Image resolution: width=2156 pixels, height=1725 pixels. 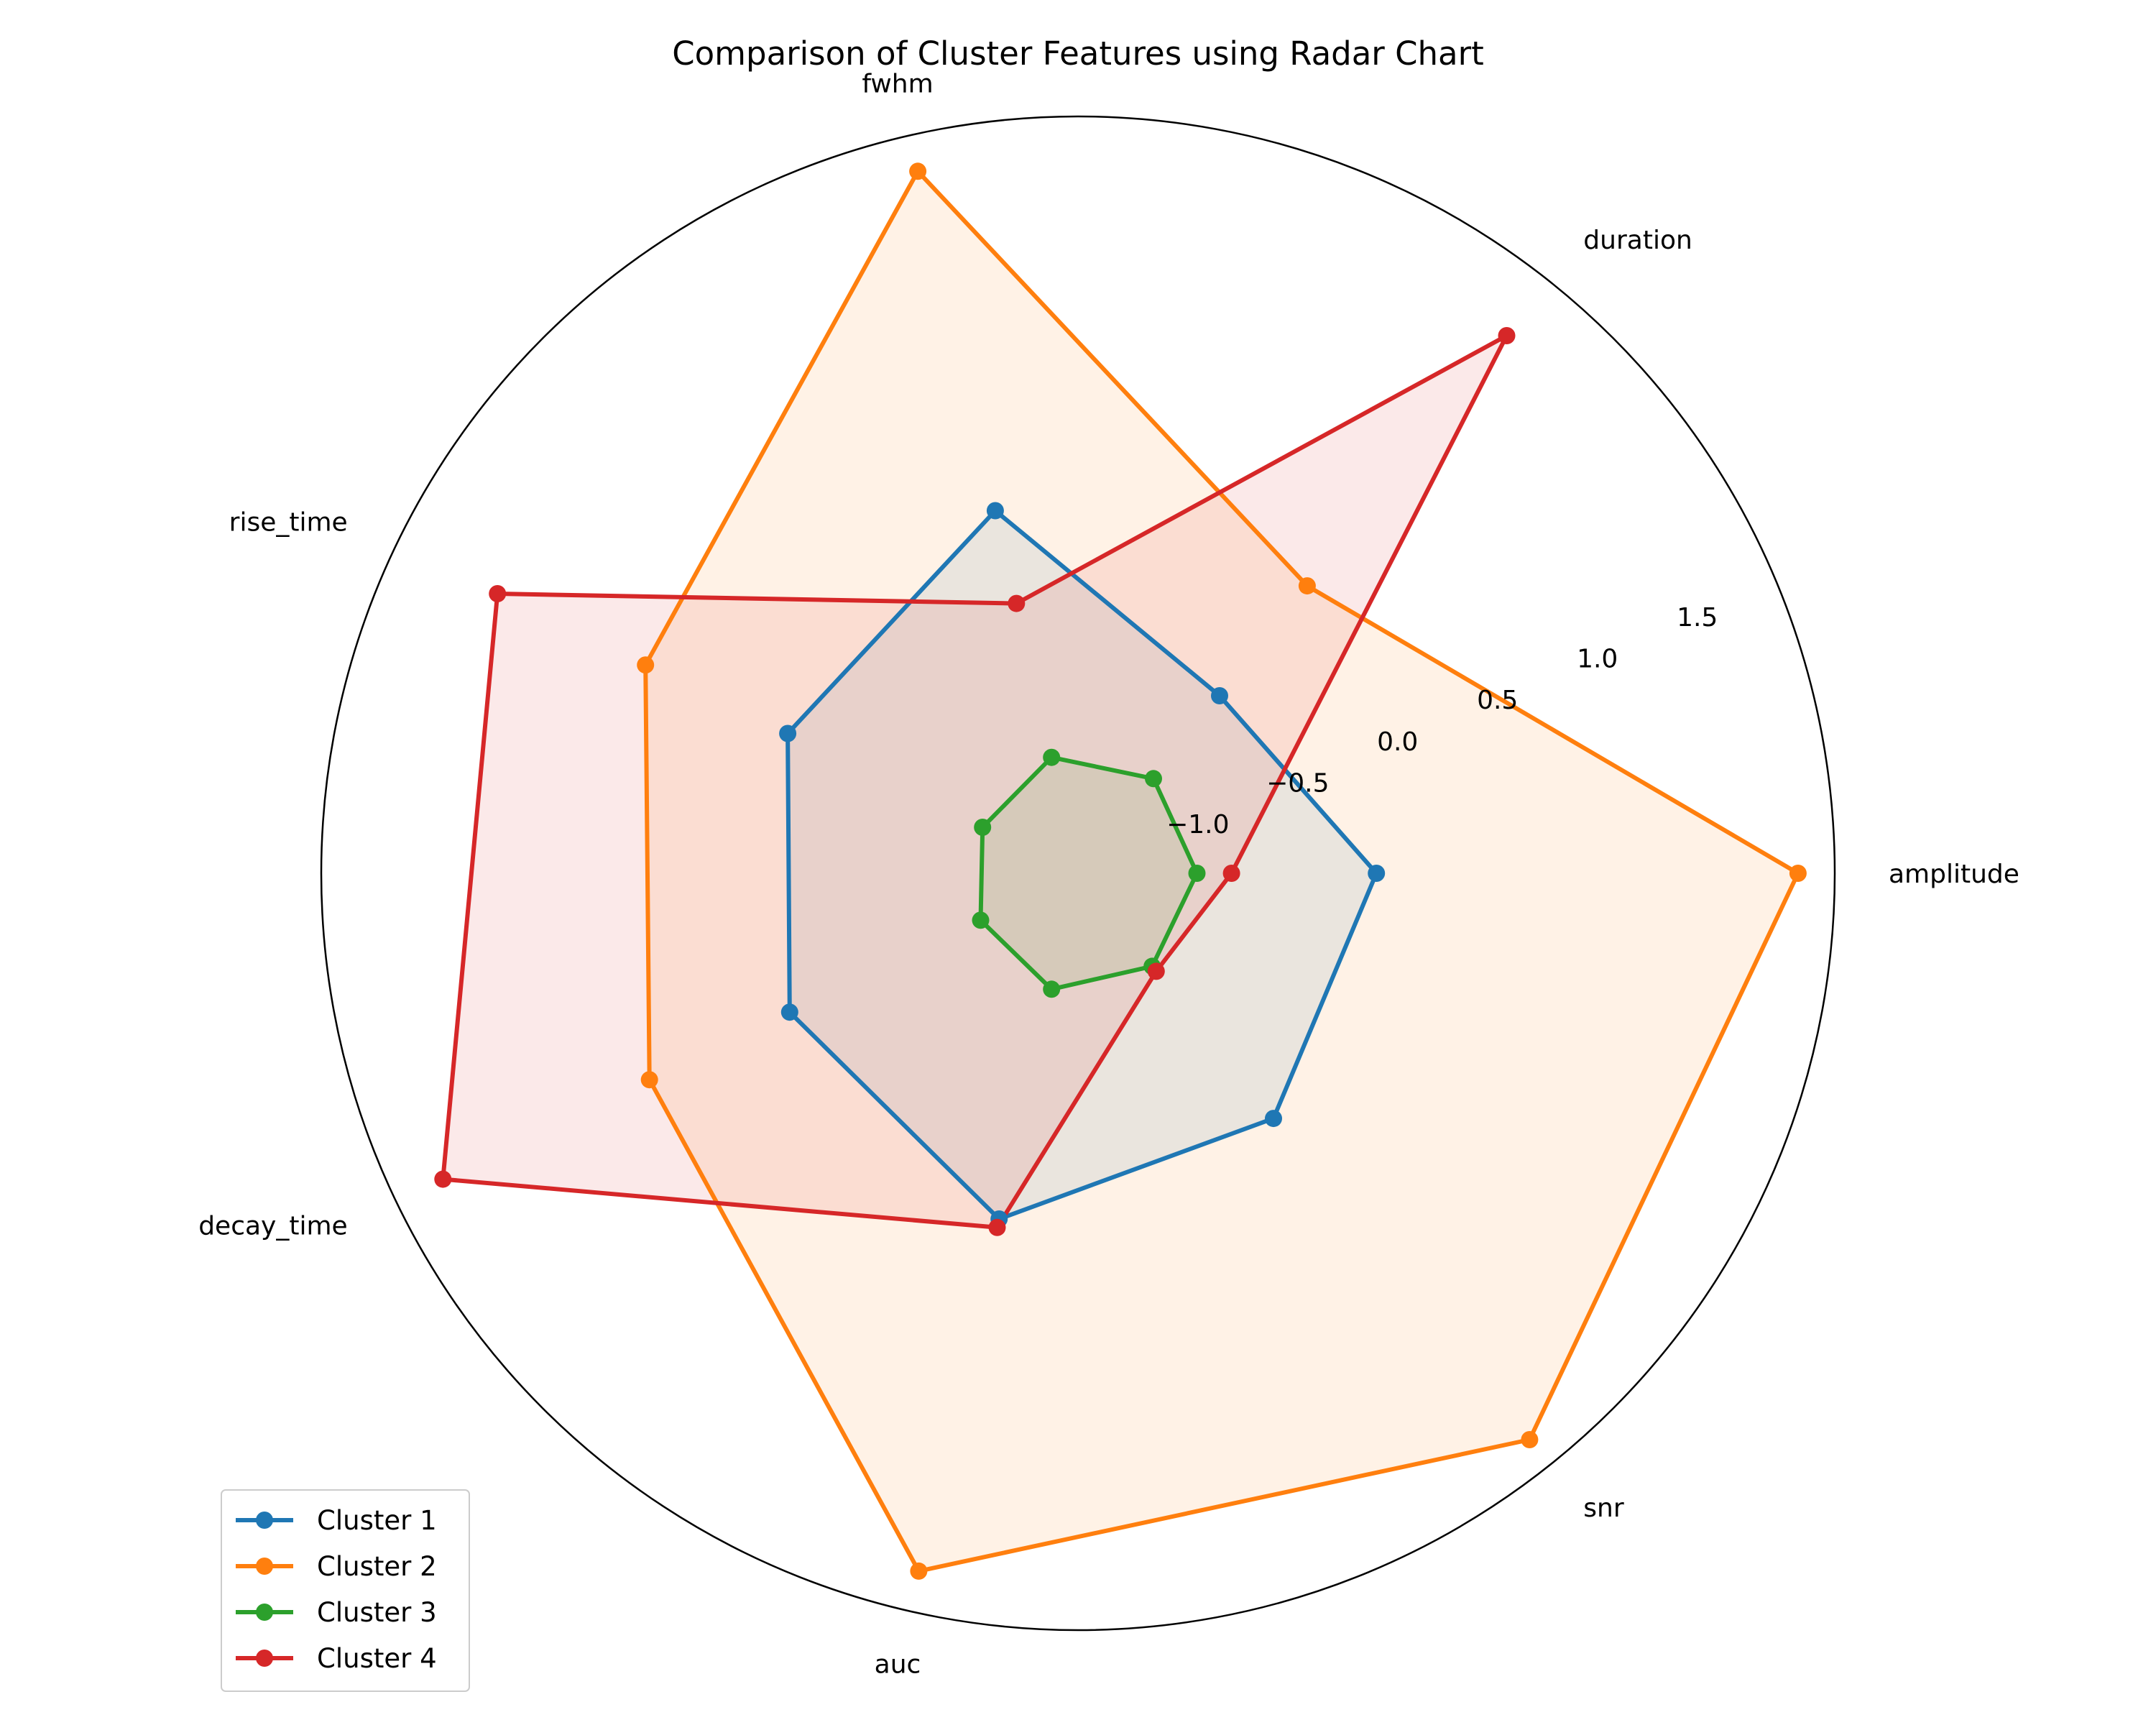 What do you see at coordinates (788, 733) in the screenshot?
I see `cluster-1-point-rise_time` at bounding box center [788, 733].